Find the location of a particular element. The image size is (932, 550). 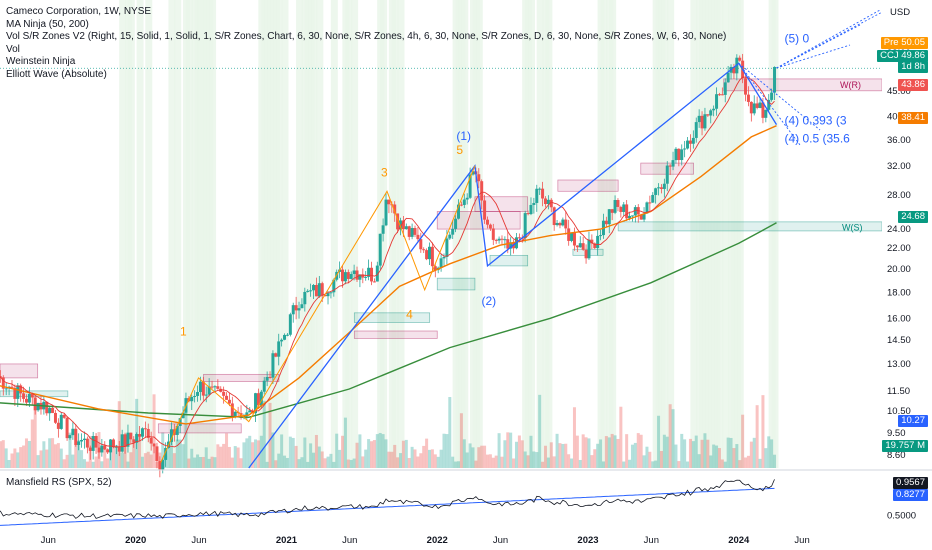

mansfield-rs-pane: 0.5000 is located at coordinates (466, 497).